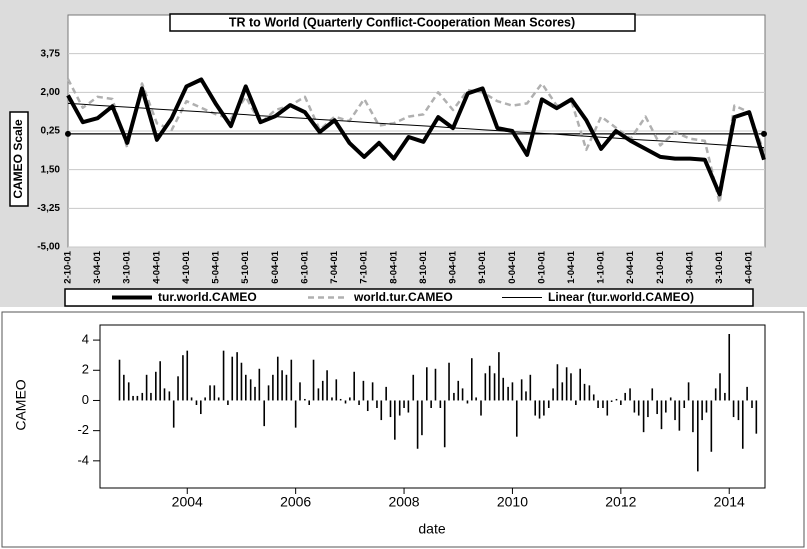 Image resolution: width=807 pixels, height=549 pixels. Describe the element at coordinates (482, 266) in the screenshot. I see `x-tick-label: 9-10-01` at that location.